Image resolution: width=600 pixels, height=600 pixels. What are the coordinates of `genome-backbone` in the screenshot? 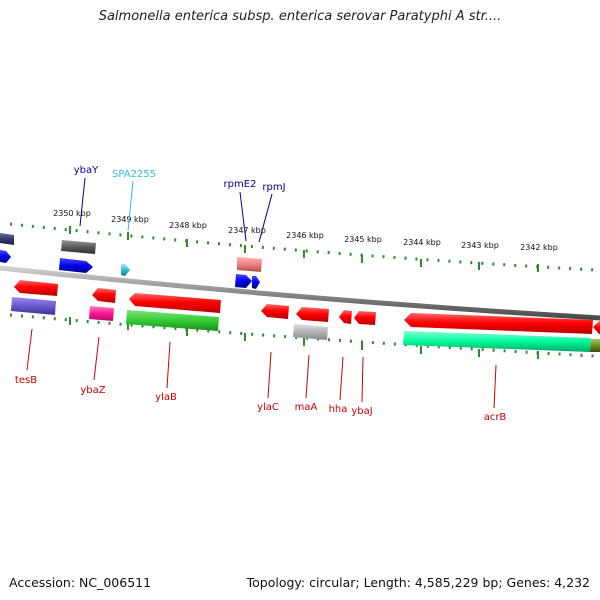 It's located at (300, 293).